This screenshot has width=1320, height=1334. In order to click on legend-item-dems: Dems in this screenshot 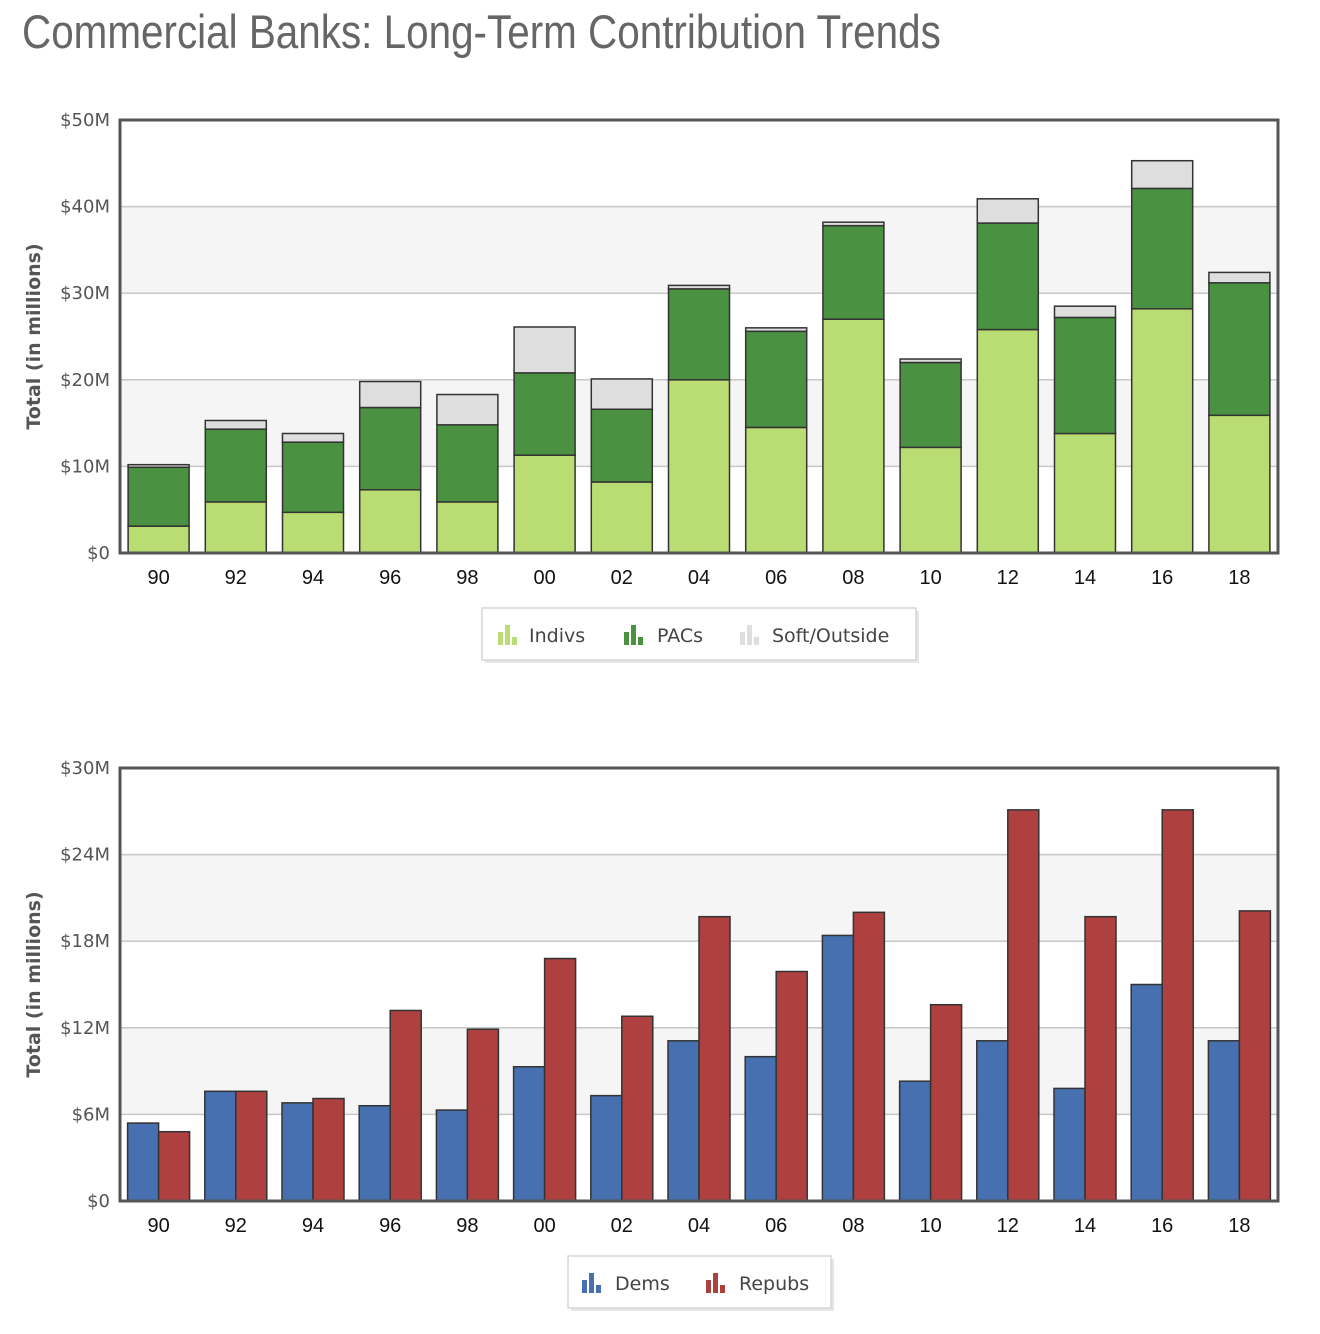, I will do `click(626, 1284)`.